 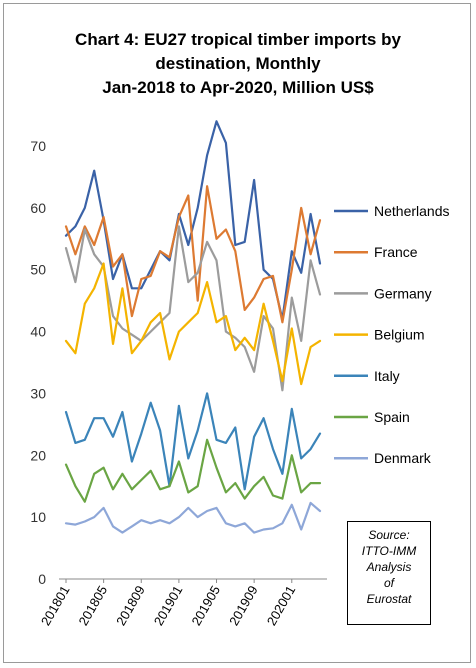 I want to click on chart-title-line-3: Jan-2018 to Apr-2020, Million US$, so click(x=238, y=87).